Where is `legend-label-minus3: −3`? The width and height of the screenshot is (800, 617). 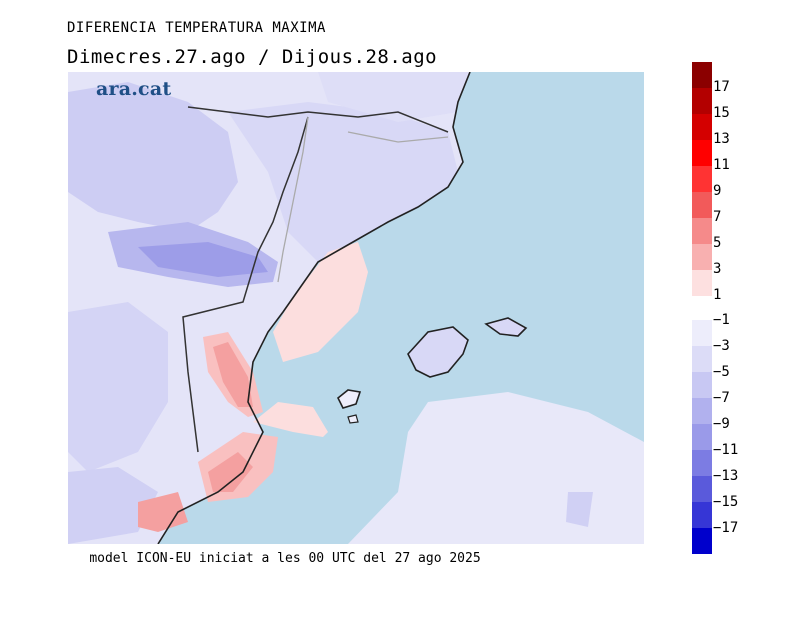
legend-label-minus3: −3 is located at coordinates (721, 346).